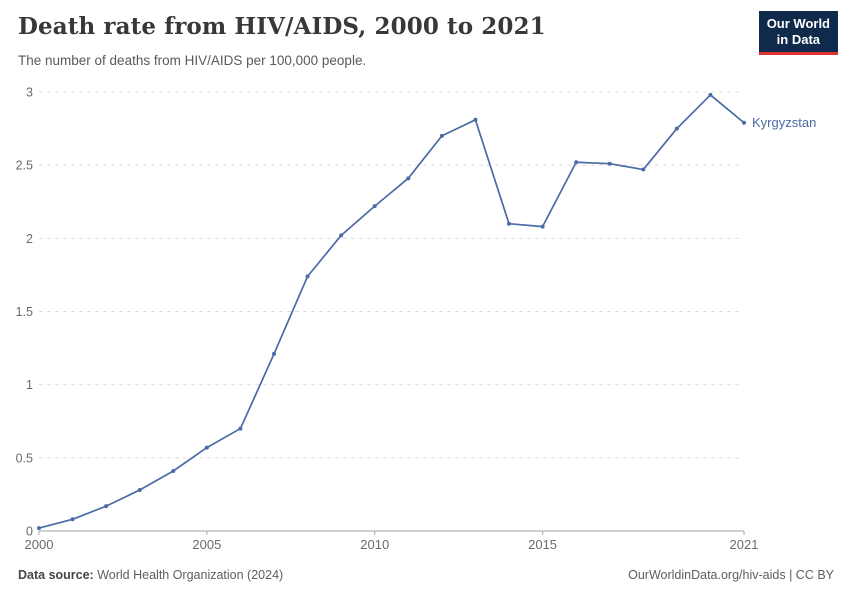  I want to click on y-tick-label: 0.5, so click(24, 458).